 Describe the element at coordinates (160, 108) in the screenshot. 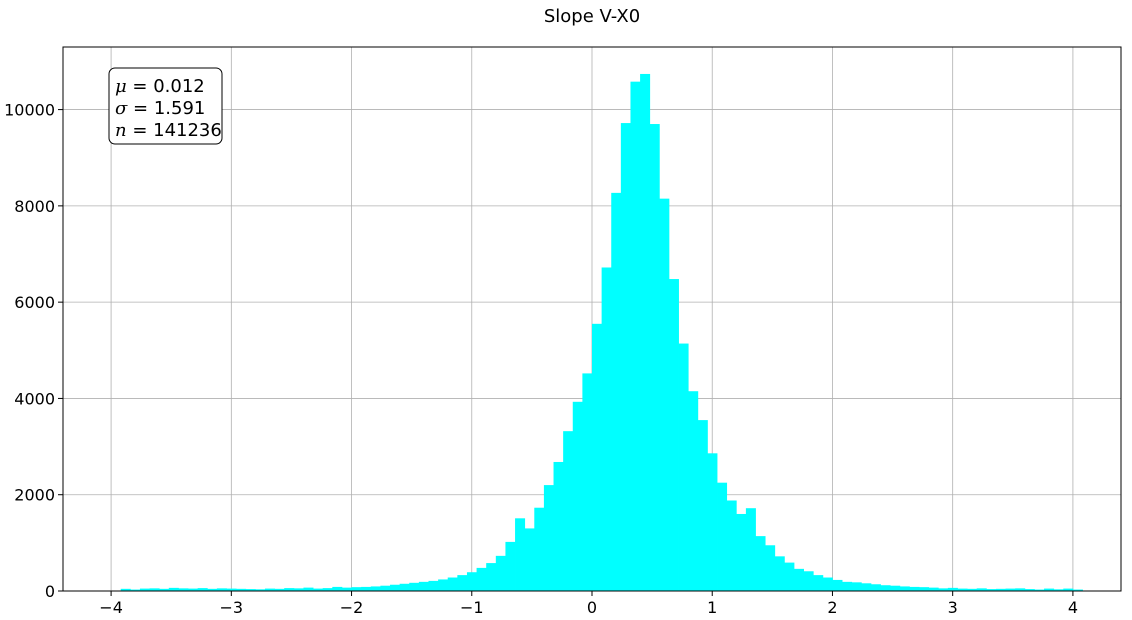

I see `stats-line: σ = 1.591` at that location.